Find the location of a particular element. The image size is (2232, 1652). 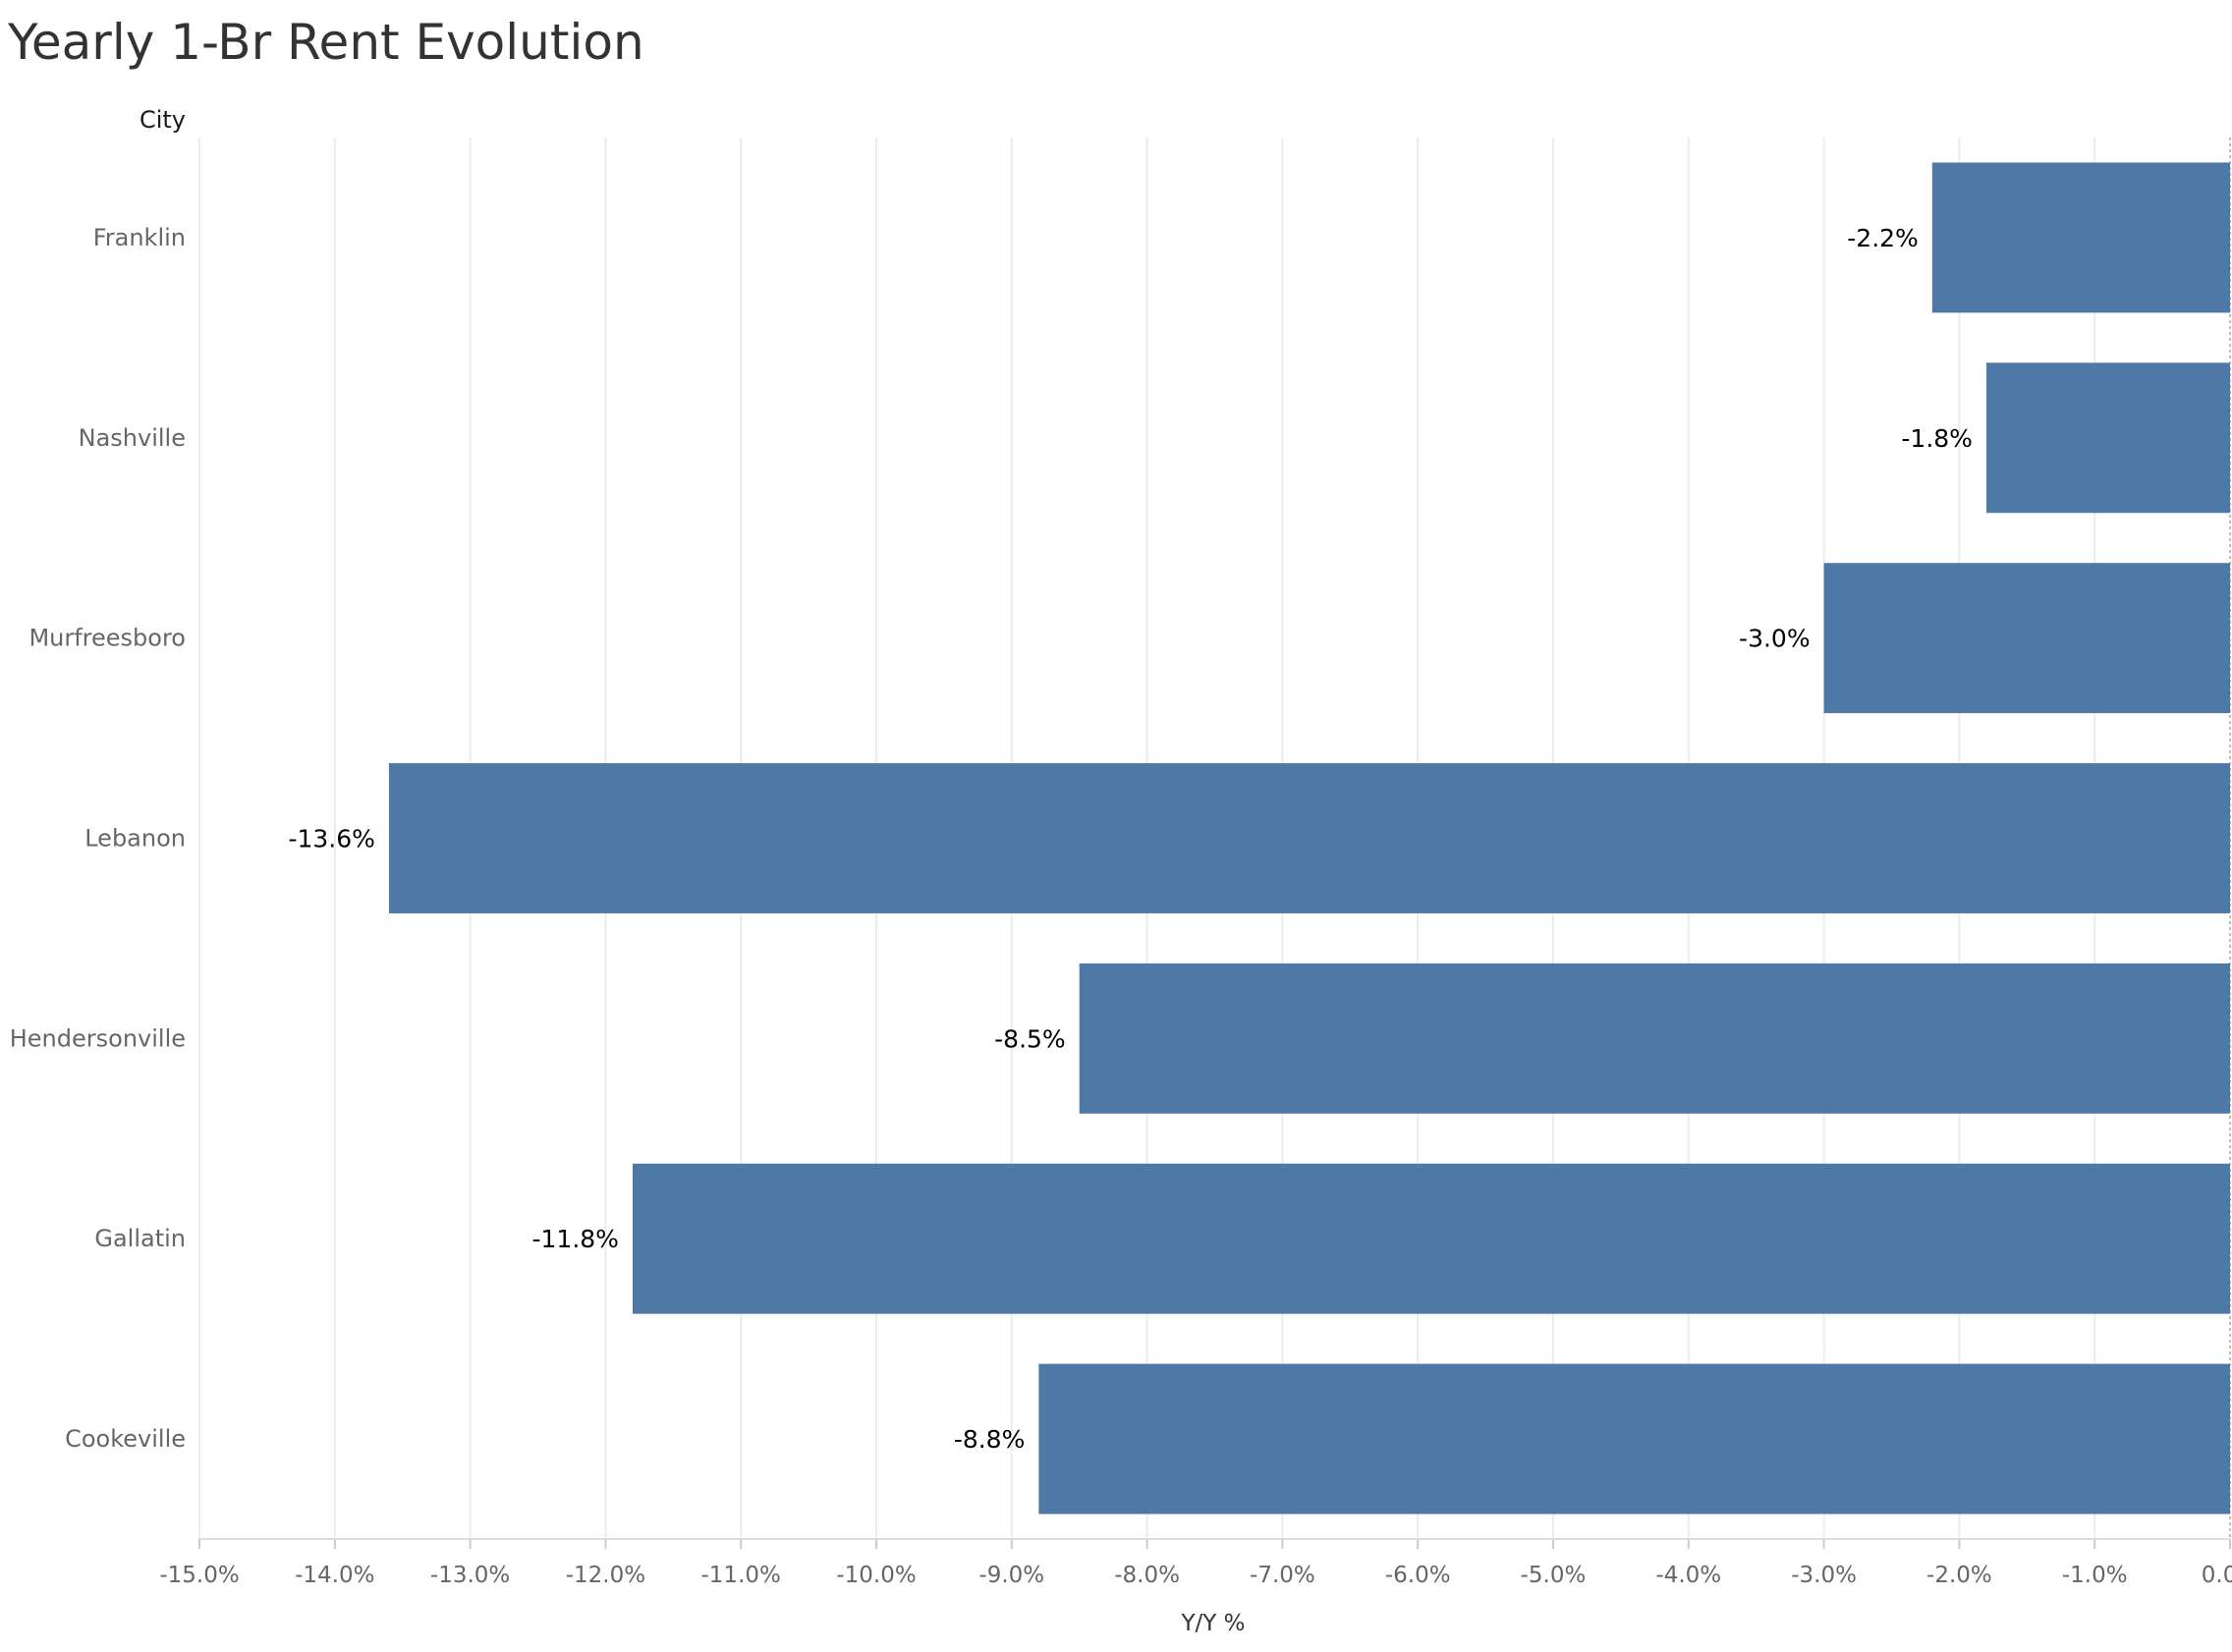

x-tick-label: -13.0% is located at coordinates (470, 1575).